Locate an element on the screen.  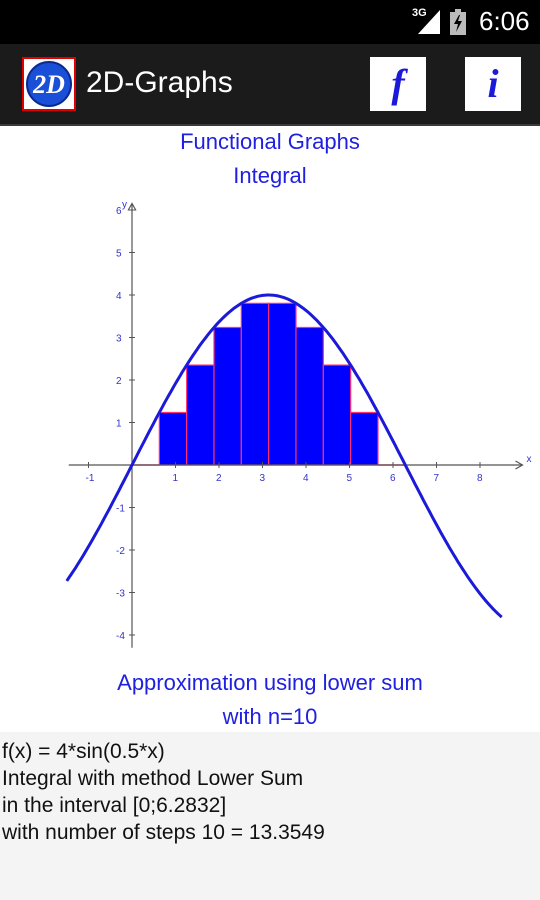
interval-text: in the interval [0;6.2832] is located at coordinates (114, 805).